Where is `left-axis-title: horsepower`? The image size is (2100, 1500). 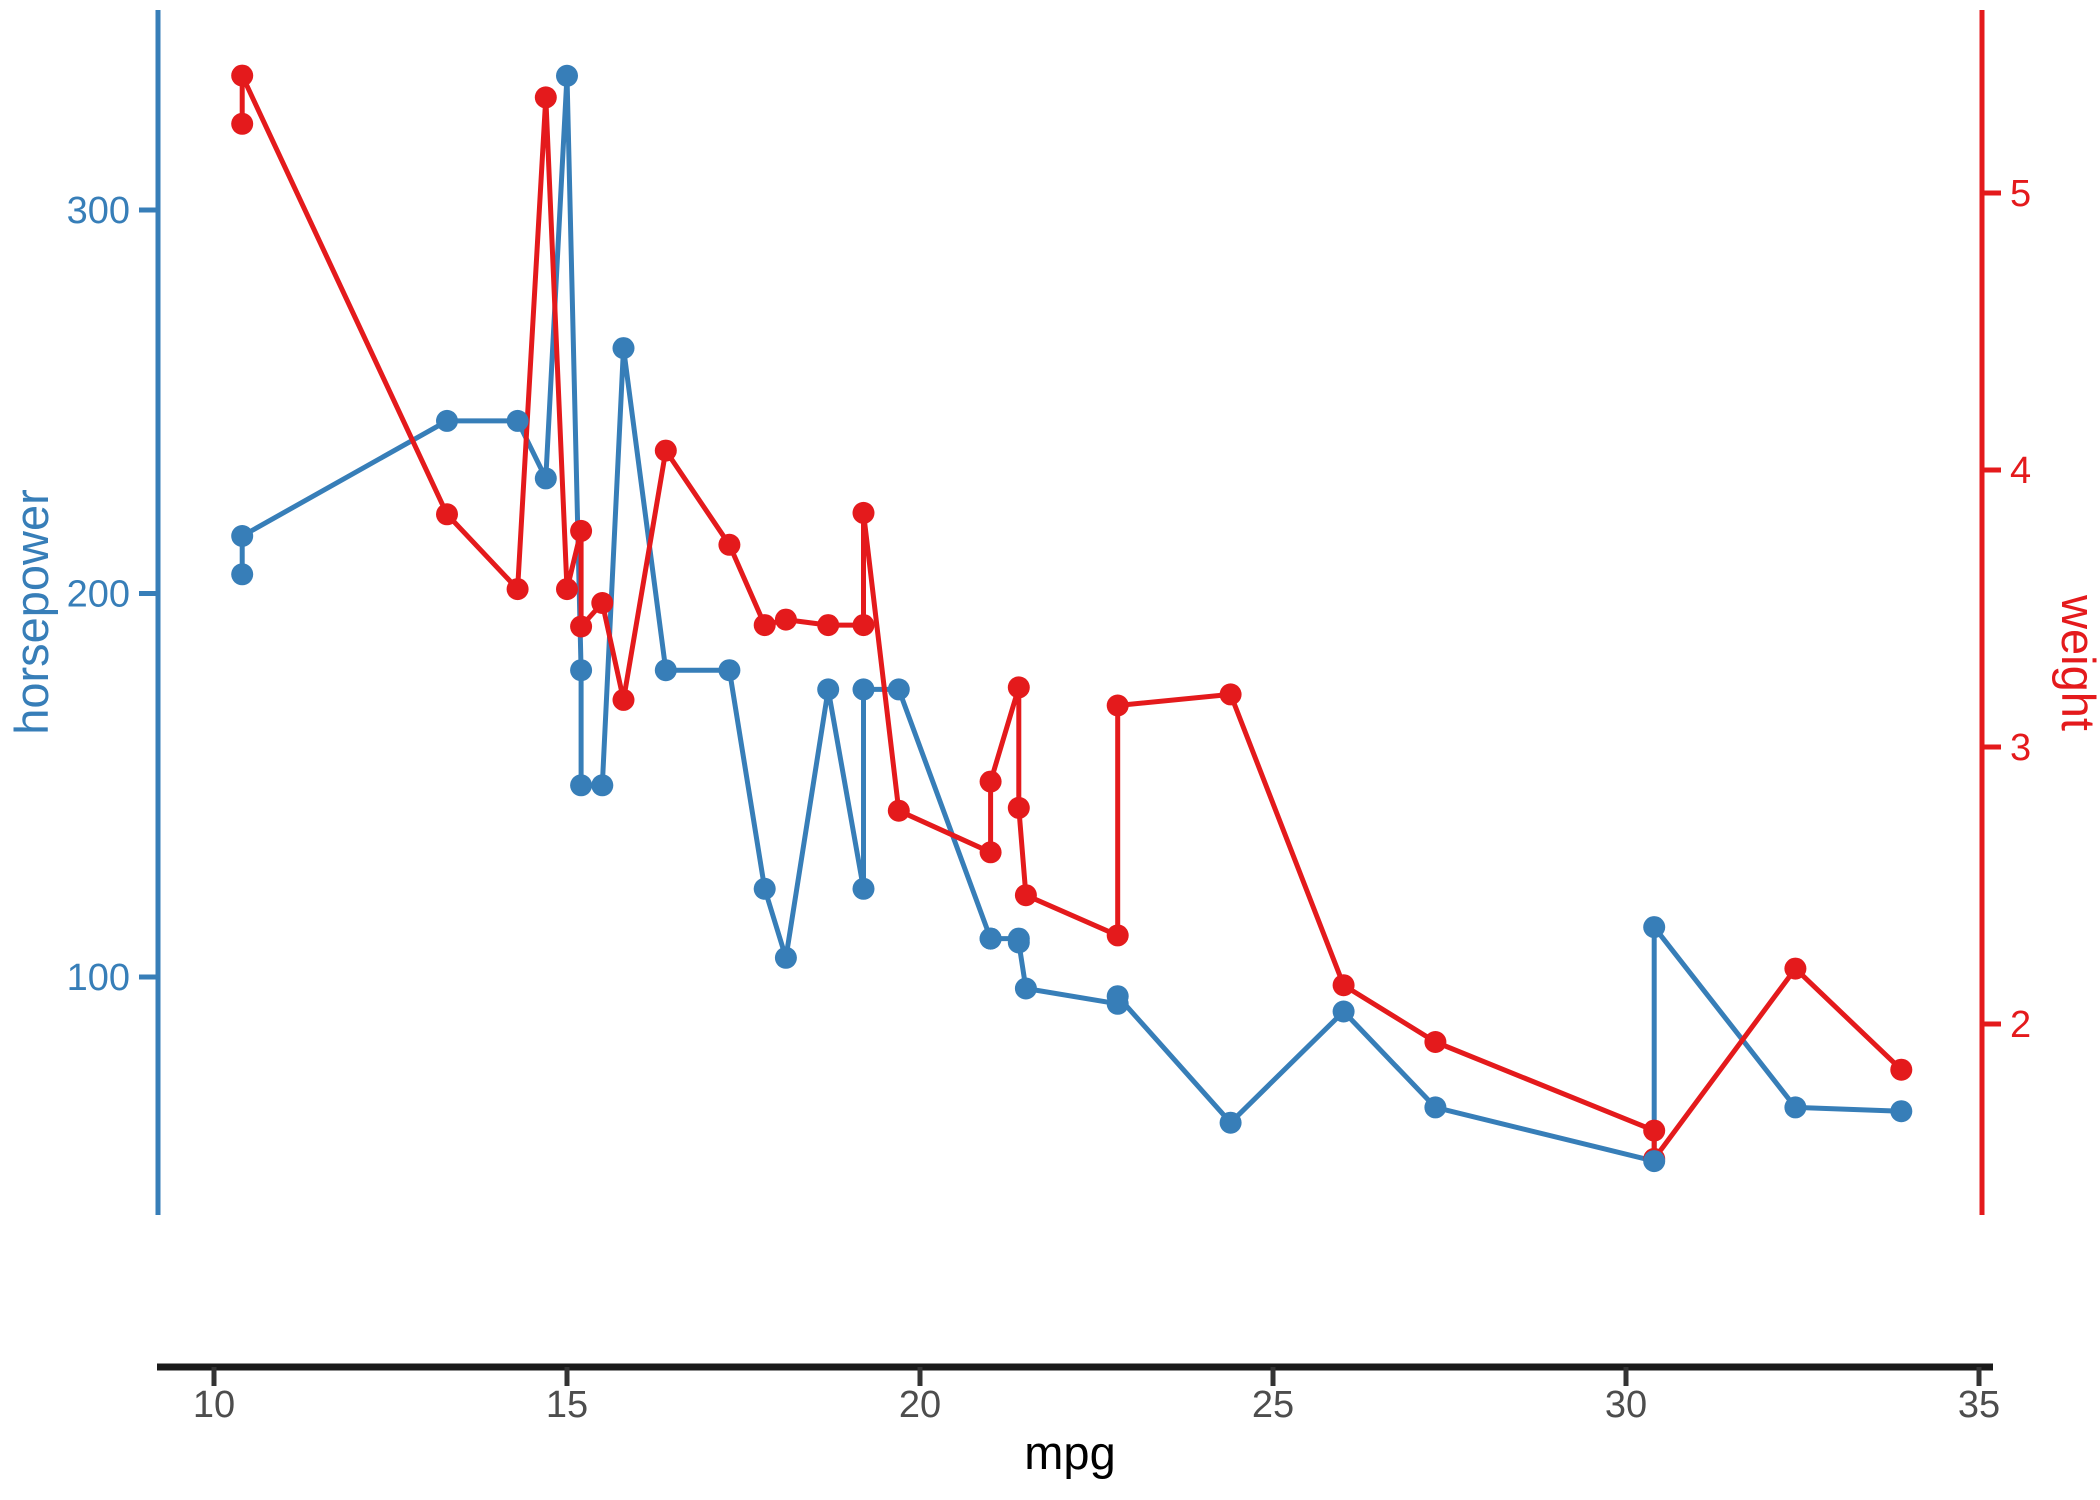 left-axis-title: horsepower is located at coordinates (31, 612).